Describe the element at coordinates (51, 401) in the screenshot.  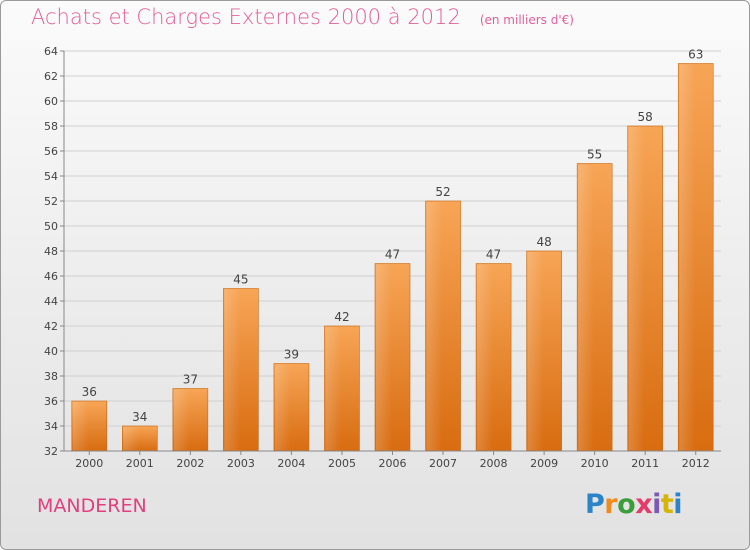
I see `y-tick-label: 36` at that location.